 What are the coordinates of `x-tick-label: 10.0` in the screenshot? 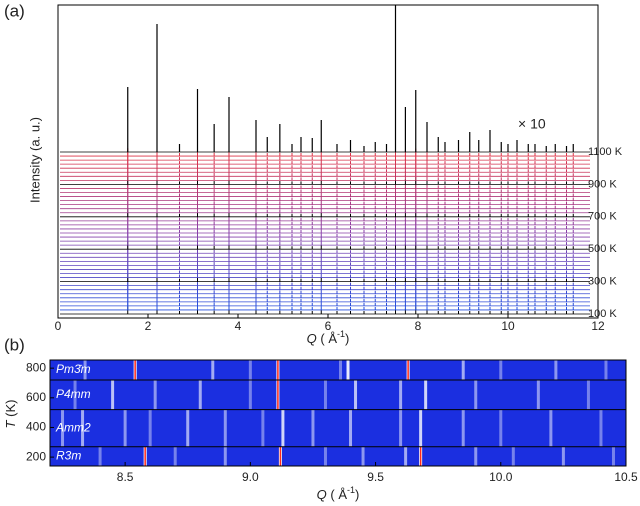 It's located at (501, 477).